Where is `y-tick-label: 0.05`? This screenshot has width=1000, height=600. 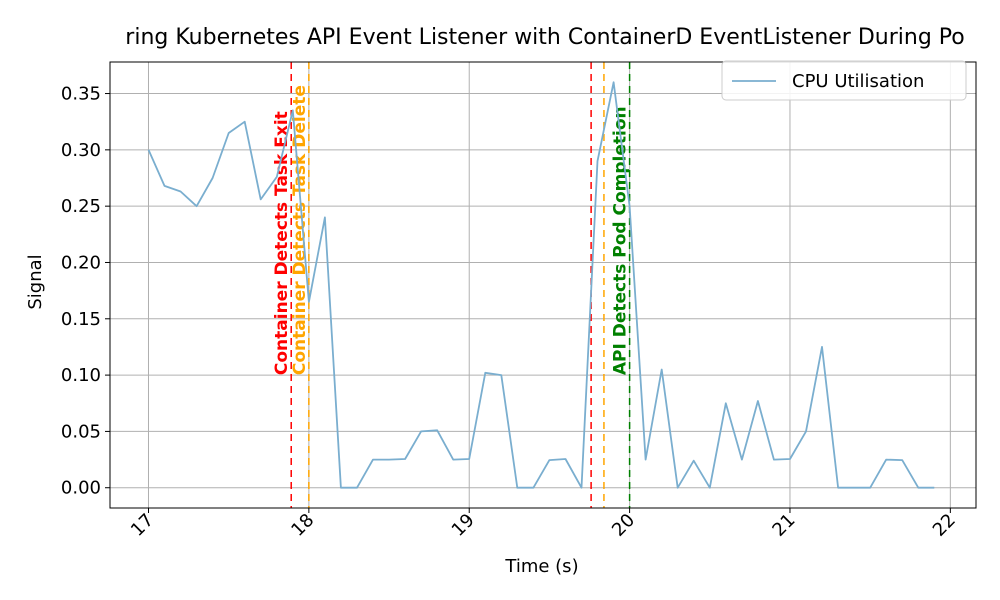 y-tick-label: 0.05 is located at coordinates (81, 431).